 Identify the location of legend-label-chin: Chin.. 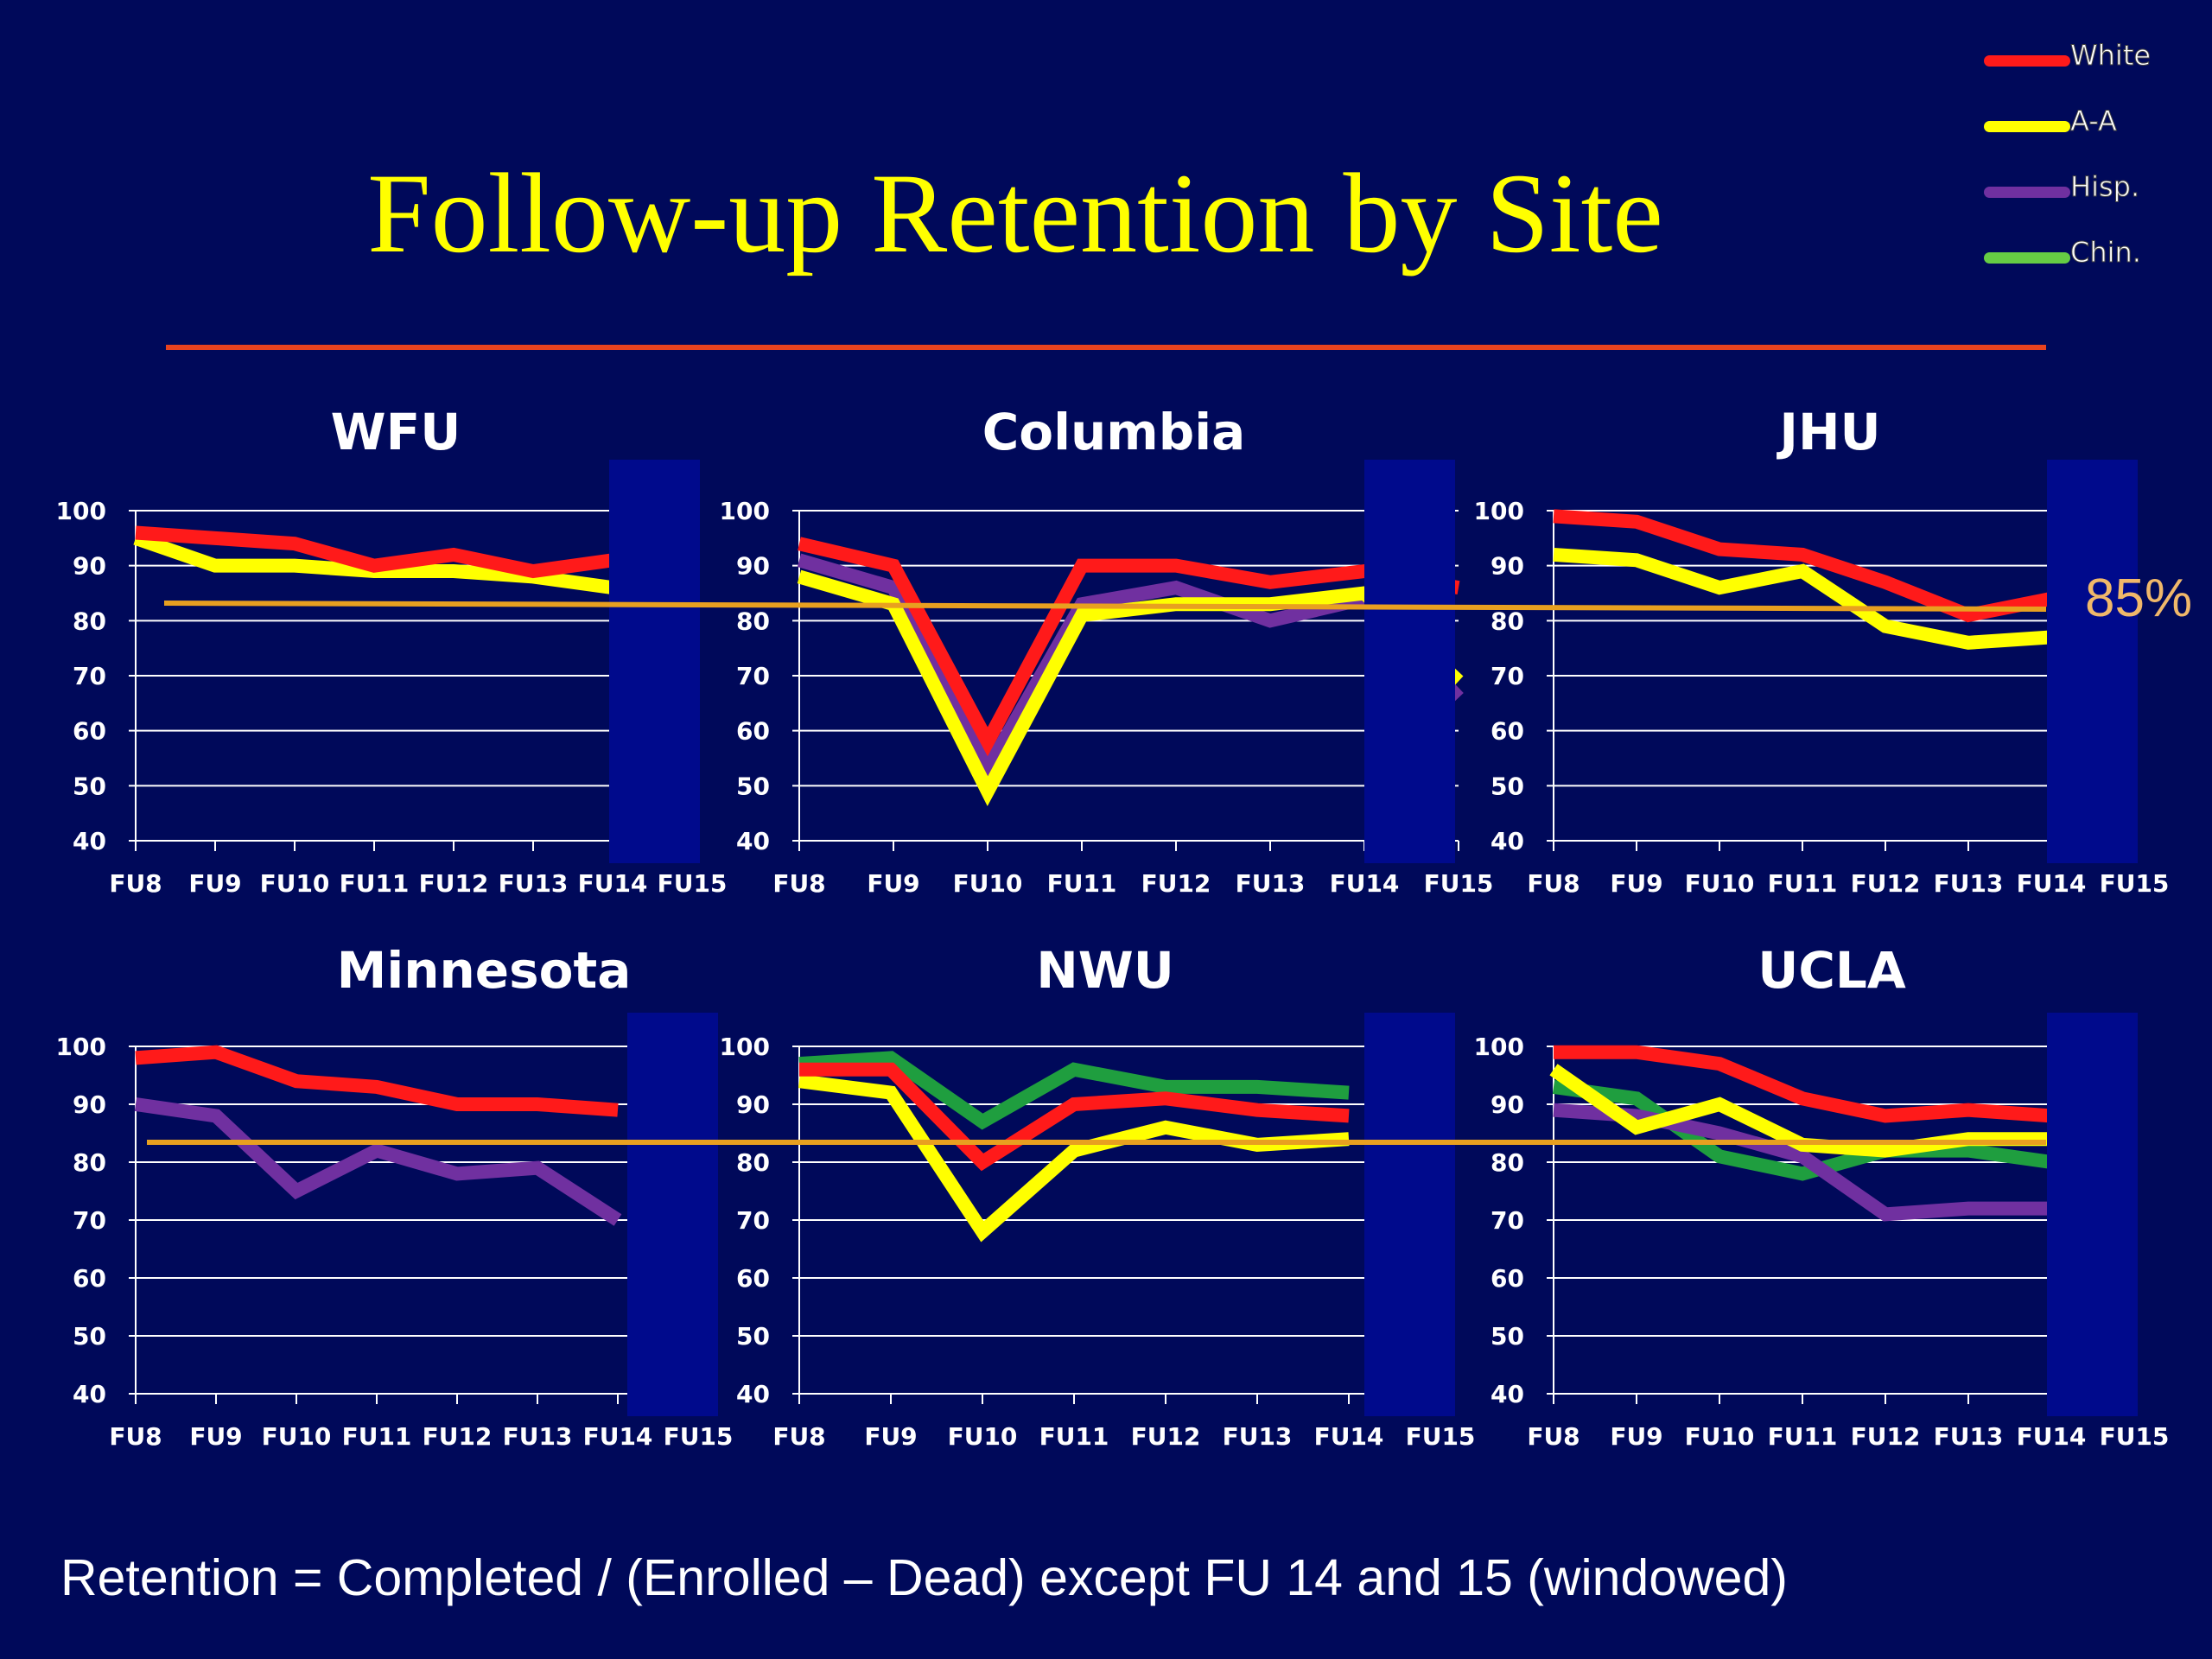
(2106, 253).